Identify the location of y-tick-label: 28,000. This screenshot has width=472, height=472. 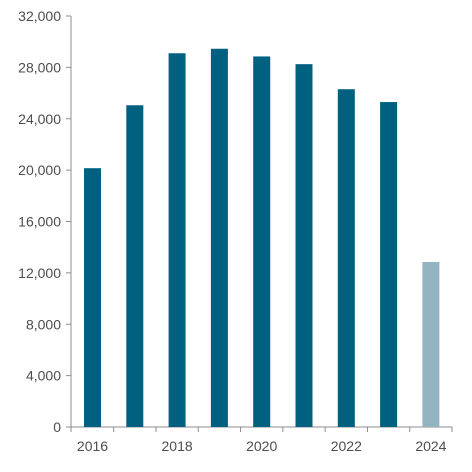
(39, 67).